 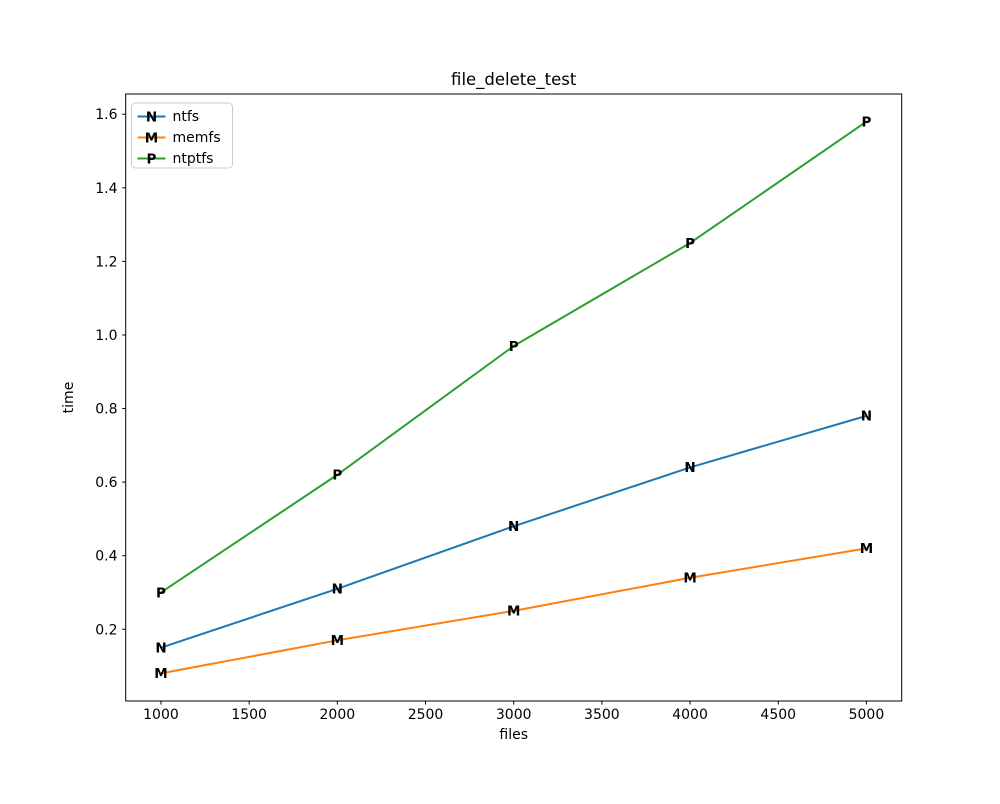 I want to click on y-tick-label: 1.0, so click(x=106, y=336).